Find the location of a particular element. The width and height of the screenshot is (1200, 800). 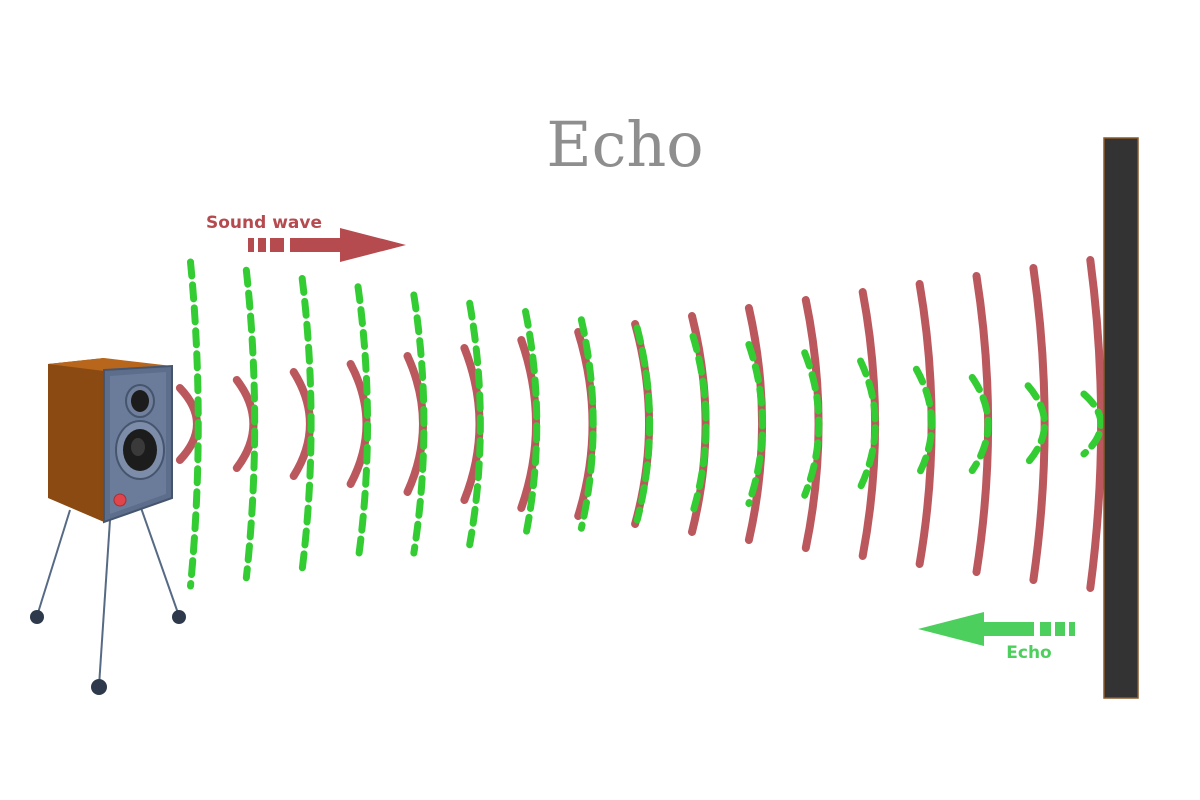

sound-wave-arrow is located at coordinates (327, 245).